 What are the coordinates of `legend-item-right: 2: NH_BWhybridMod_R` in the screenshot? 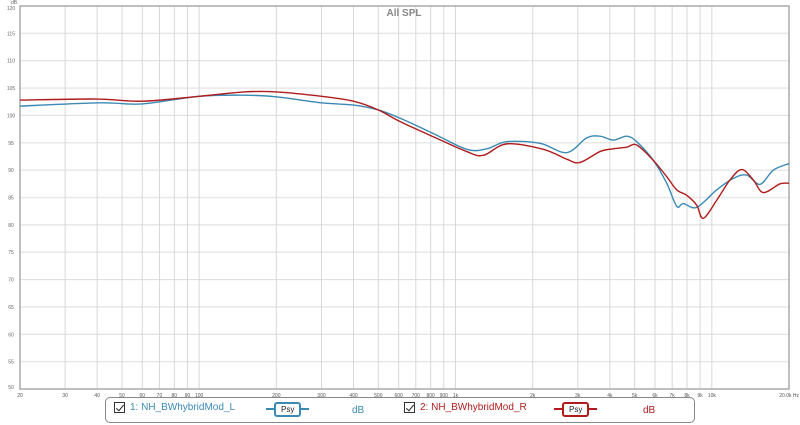 It's located at (465, 407).